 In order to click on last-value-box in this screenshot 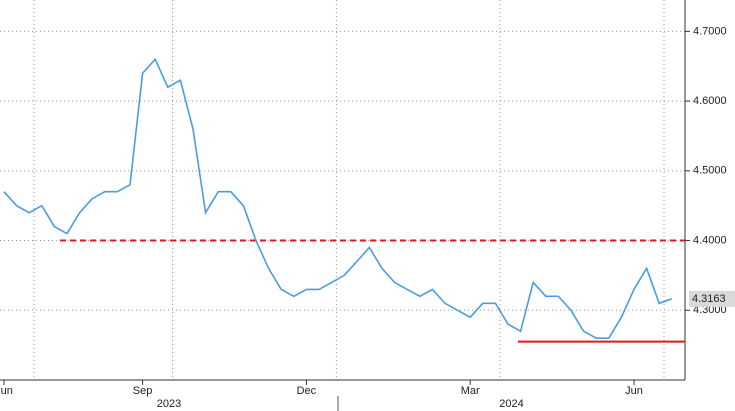, I will do `click(712, 298)`.